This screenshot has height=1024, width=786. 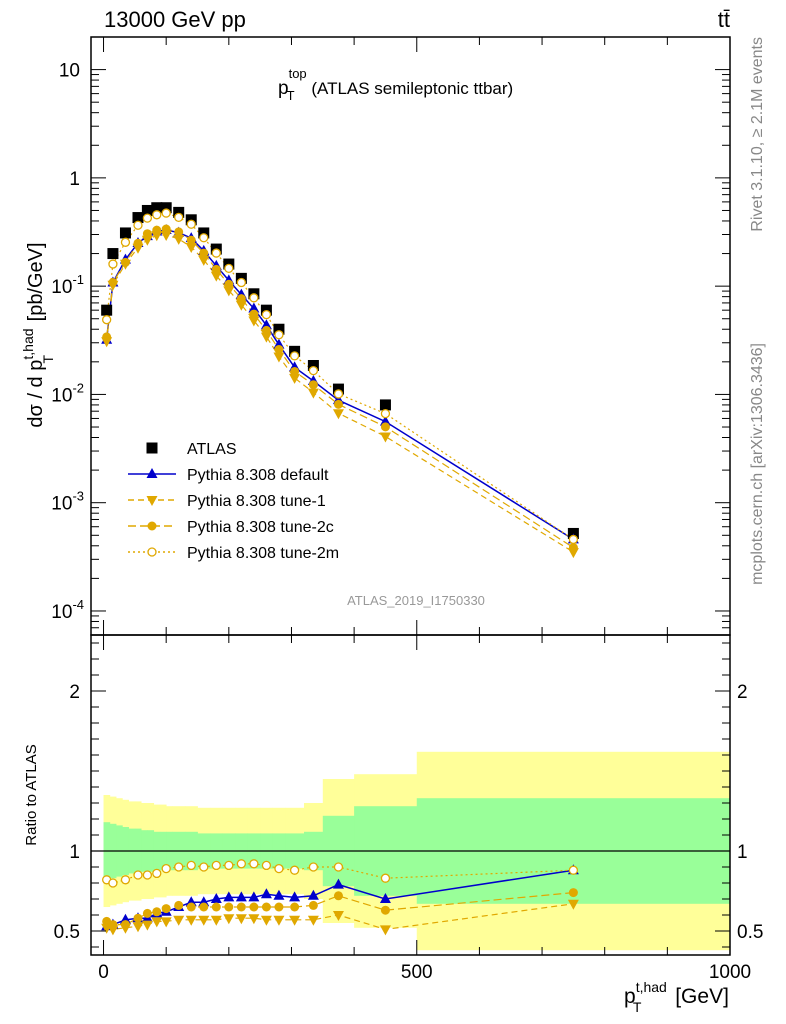 I want to click on x-tick-label: 500, so click(x=417, y=972).